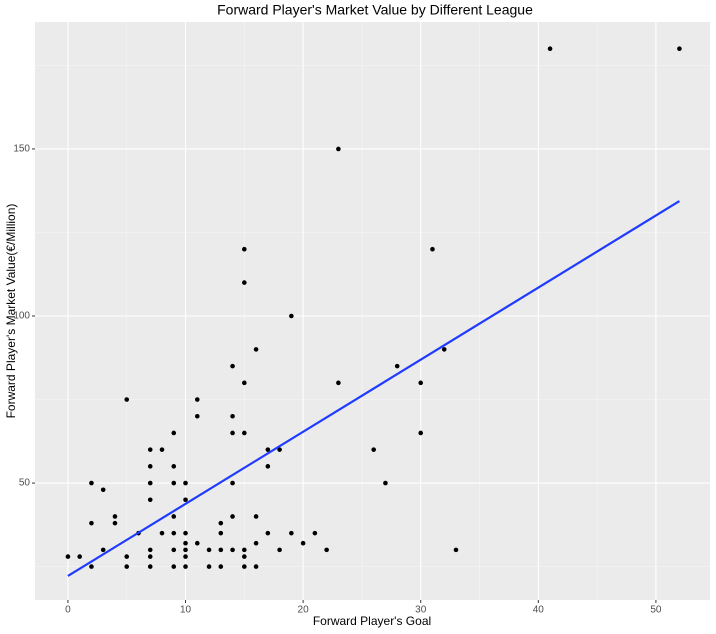 The width and height of the screenshot is (716, 634). What do you see at coordinates (21, 316) in the screenshot?
I see `y-tick-label: 100` at bounding box center [21, 316].